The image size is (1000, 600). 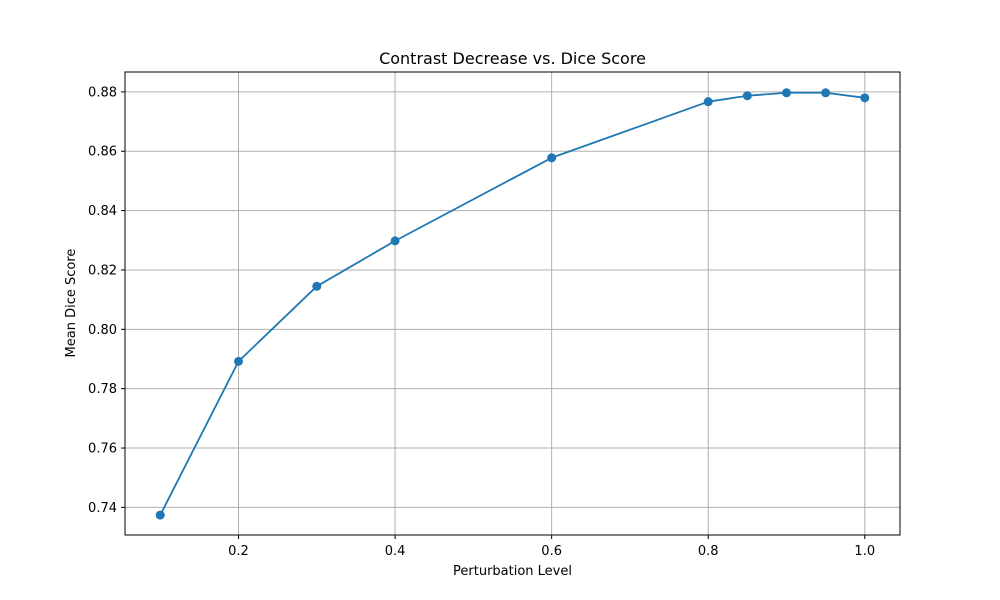 What do you see at coordinates (71, 303) in the screenshot?
I see `y-axis-title: Mean Dice Score` at bounding box center [71, 303].